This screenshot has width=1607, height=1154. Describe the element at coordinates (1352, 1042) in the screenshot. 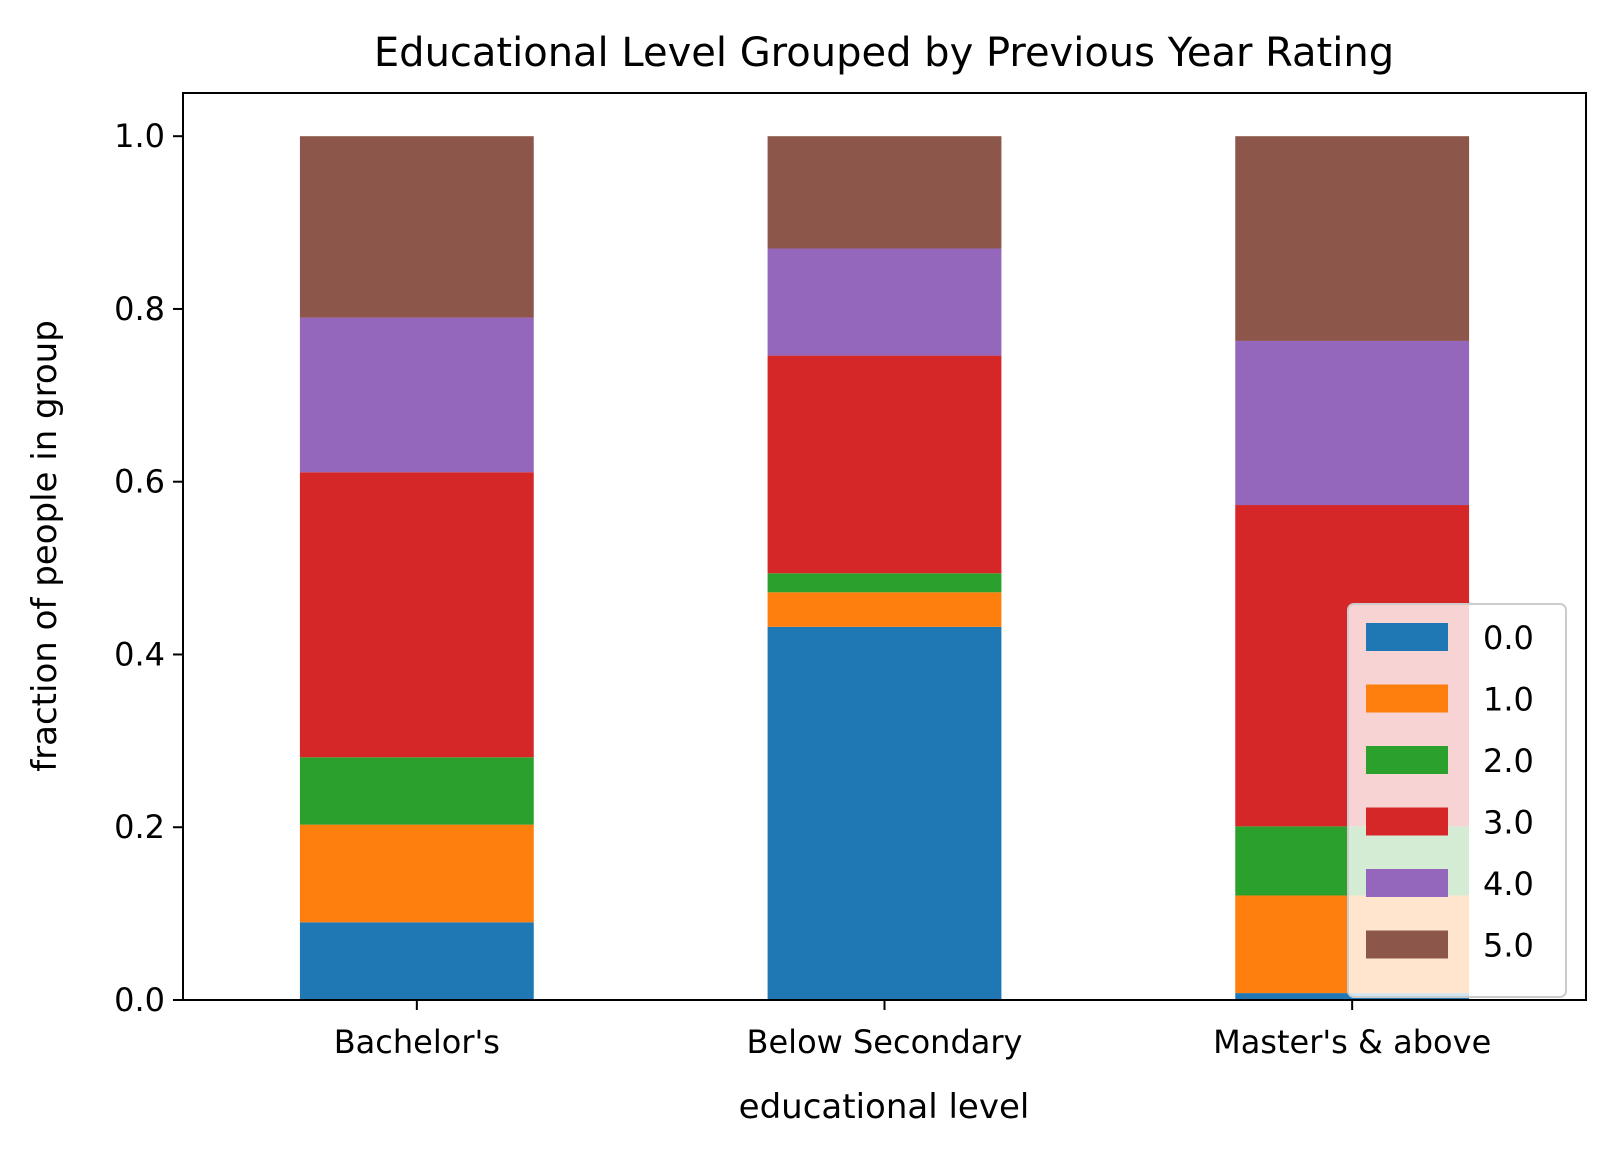

I see `x-tick-label: Master's & above` at that location.